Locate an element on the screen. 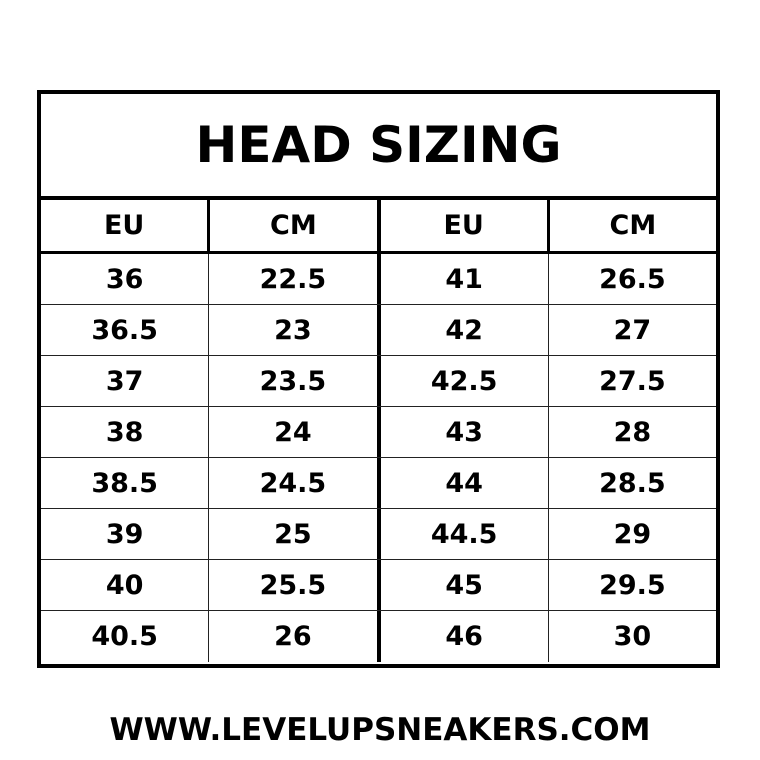 The width and height of the screenshot is (760, 760). table-row: 36 22.5 41 26.5 is located at coordinates (378, 279).